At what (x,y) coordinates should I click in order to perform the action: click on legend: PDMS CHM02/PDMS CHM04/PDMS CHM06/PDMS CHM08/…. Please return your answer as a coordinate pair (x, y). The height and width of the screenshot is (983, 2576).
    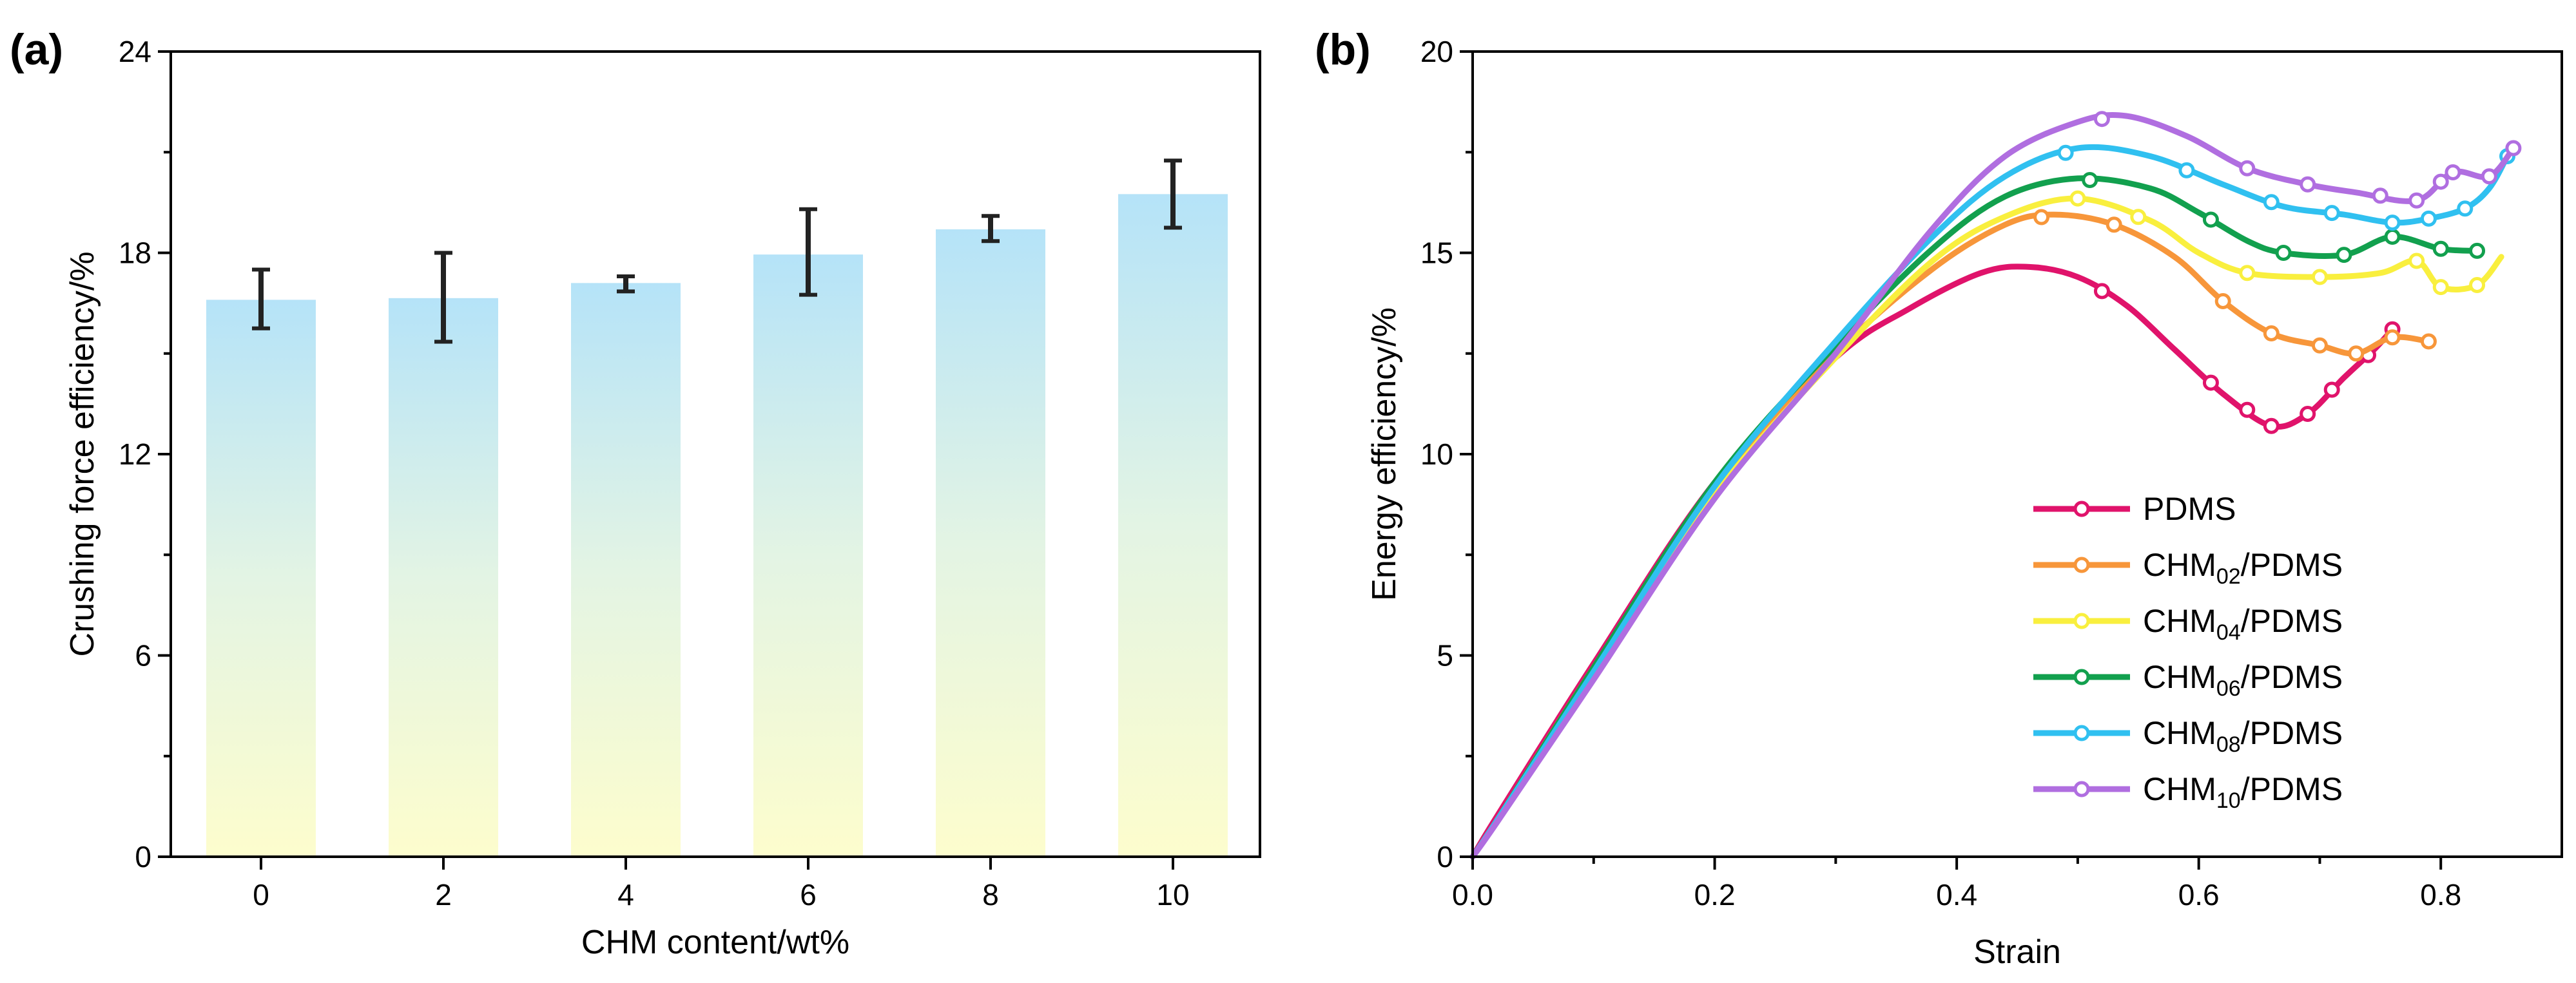
    Looking at the image, I should click on (2188, 652).